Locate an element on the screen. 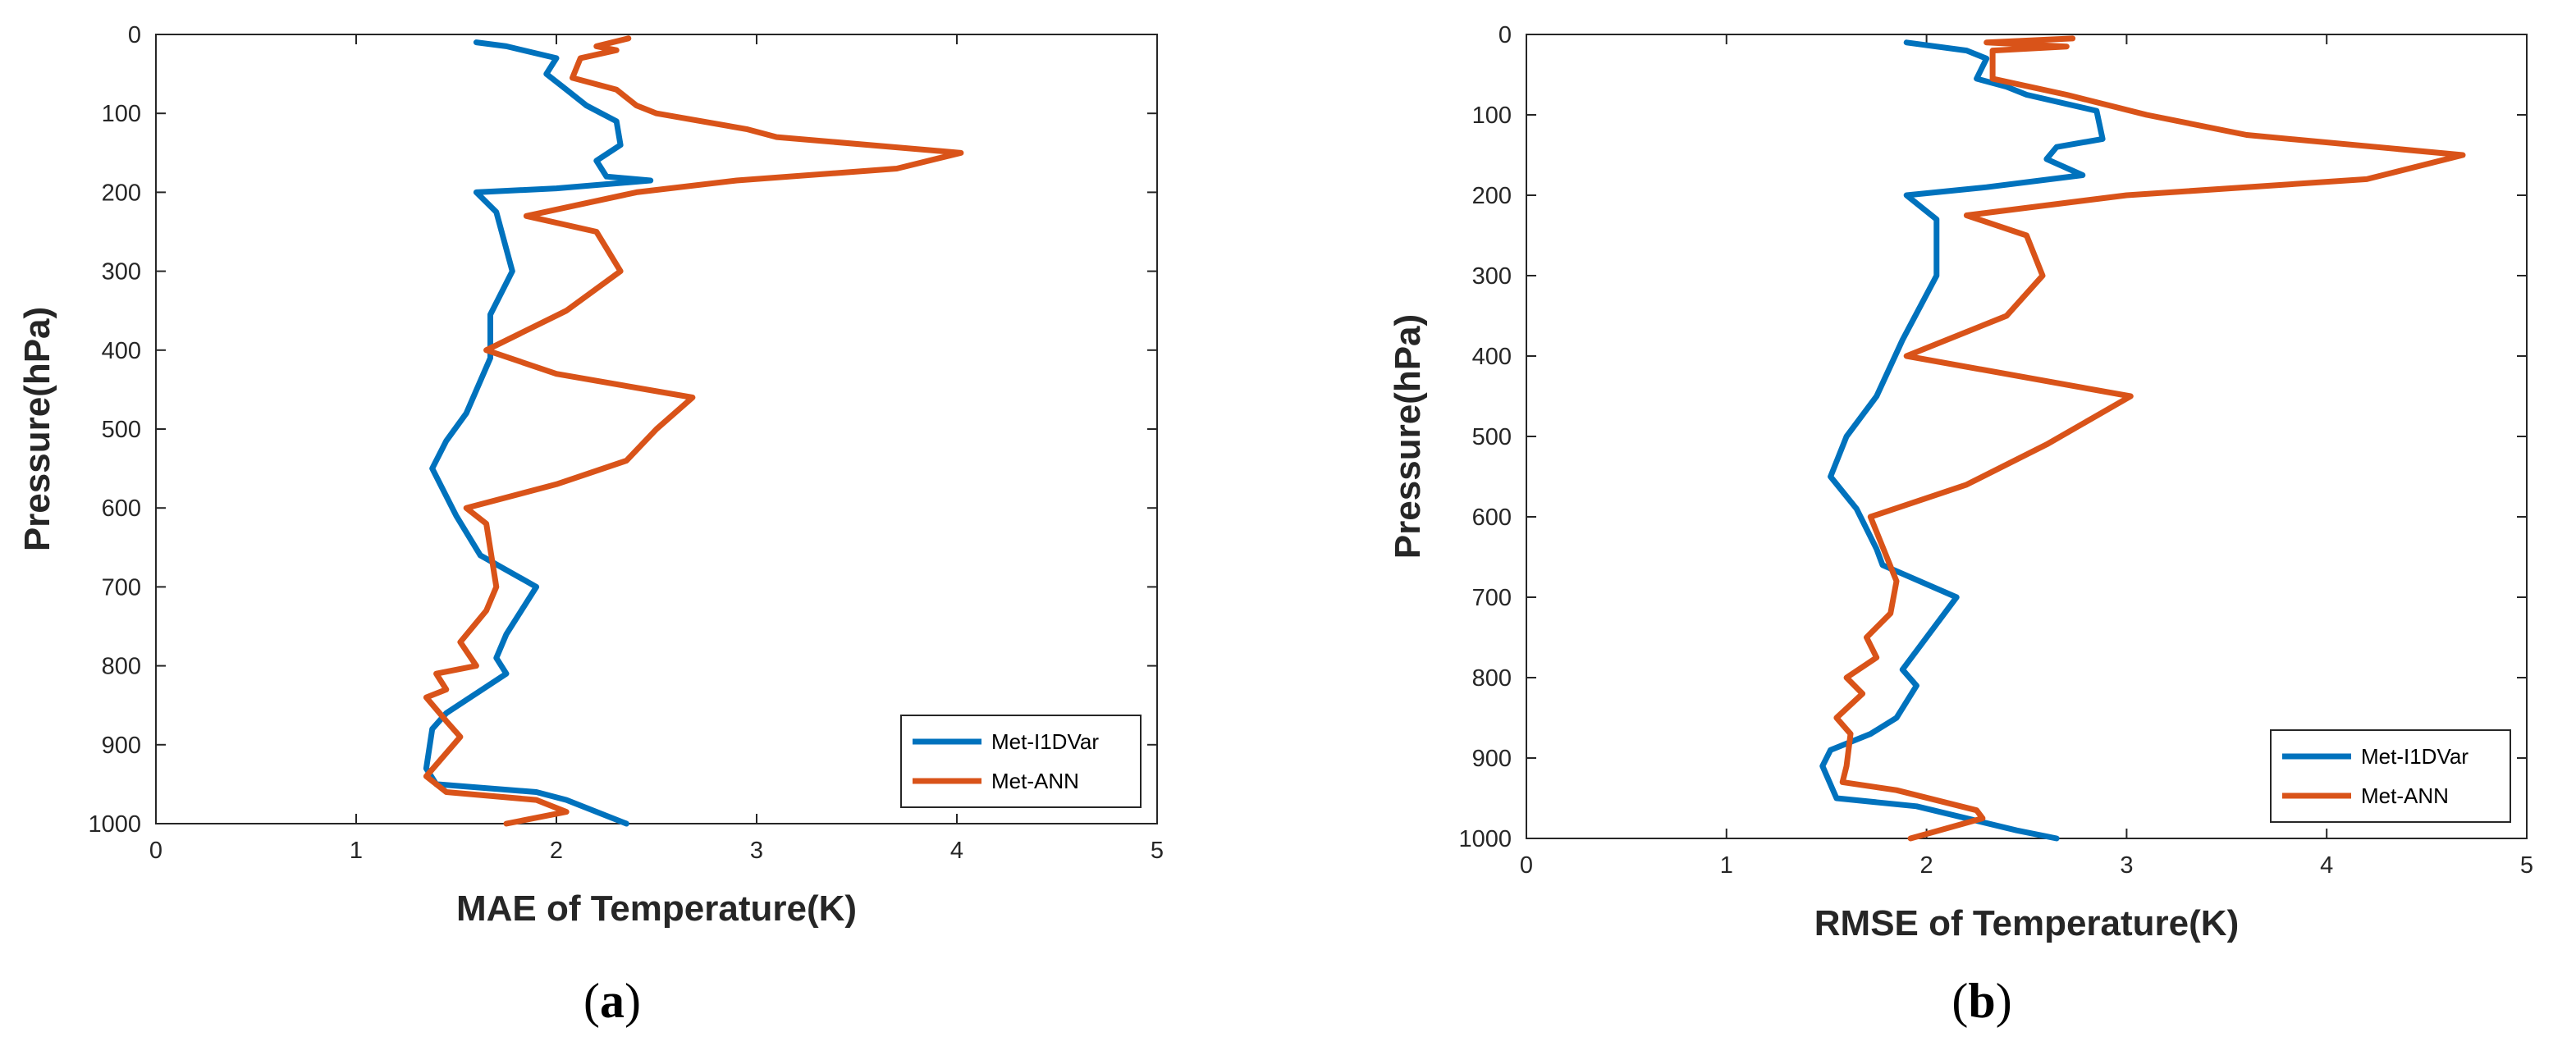 The height and width of the screenshot is (1055, 2576). x-axis-label: RMSE of Temperature(K) is located at coordinates (2026, 923).